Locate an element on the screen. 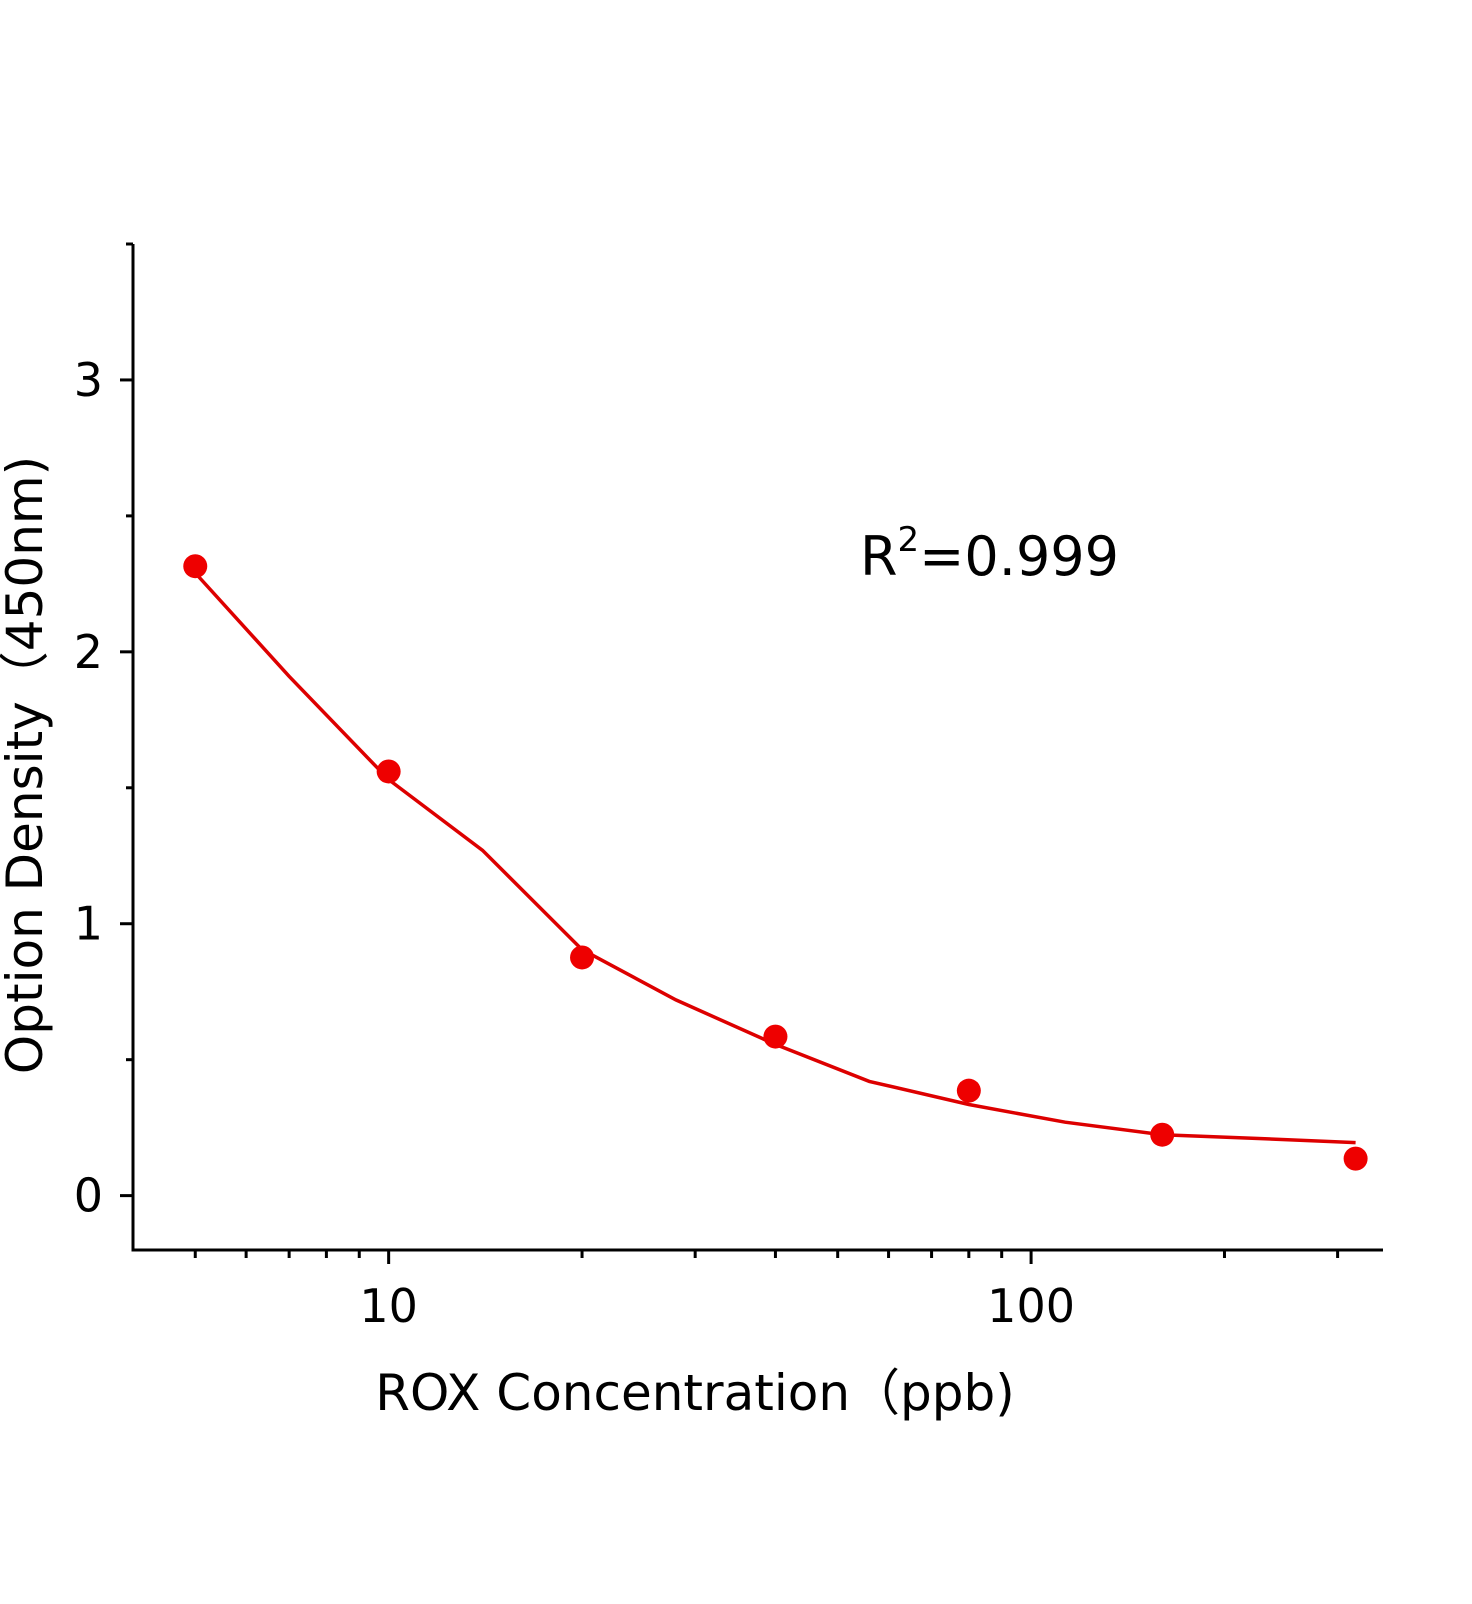  y-tick-label: 3 is located at coordinates (88, 380).